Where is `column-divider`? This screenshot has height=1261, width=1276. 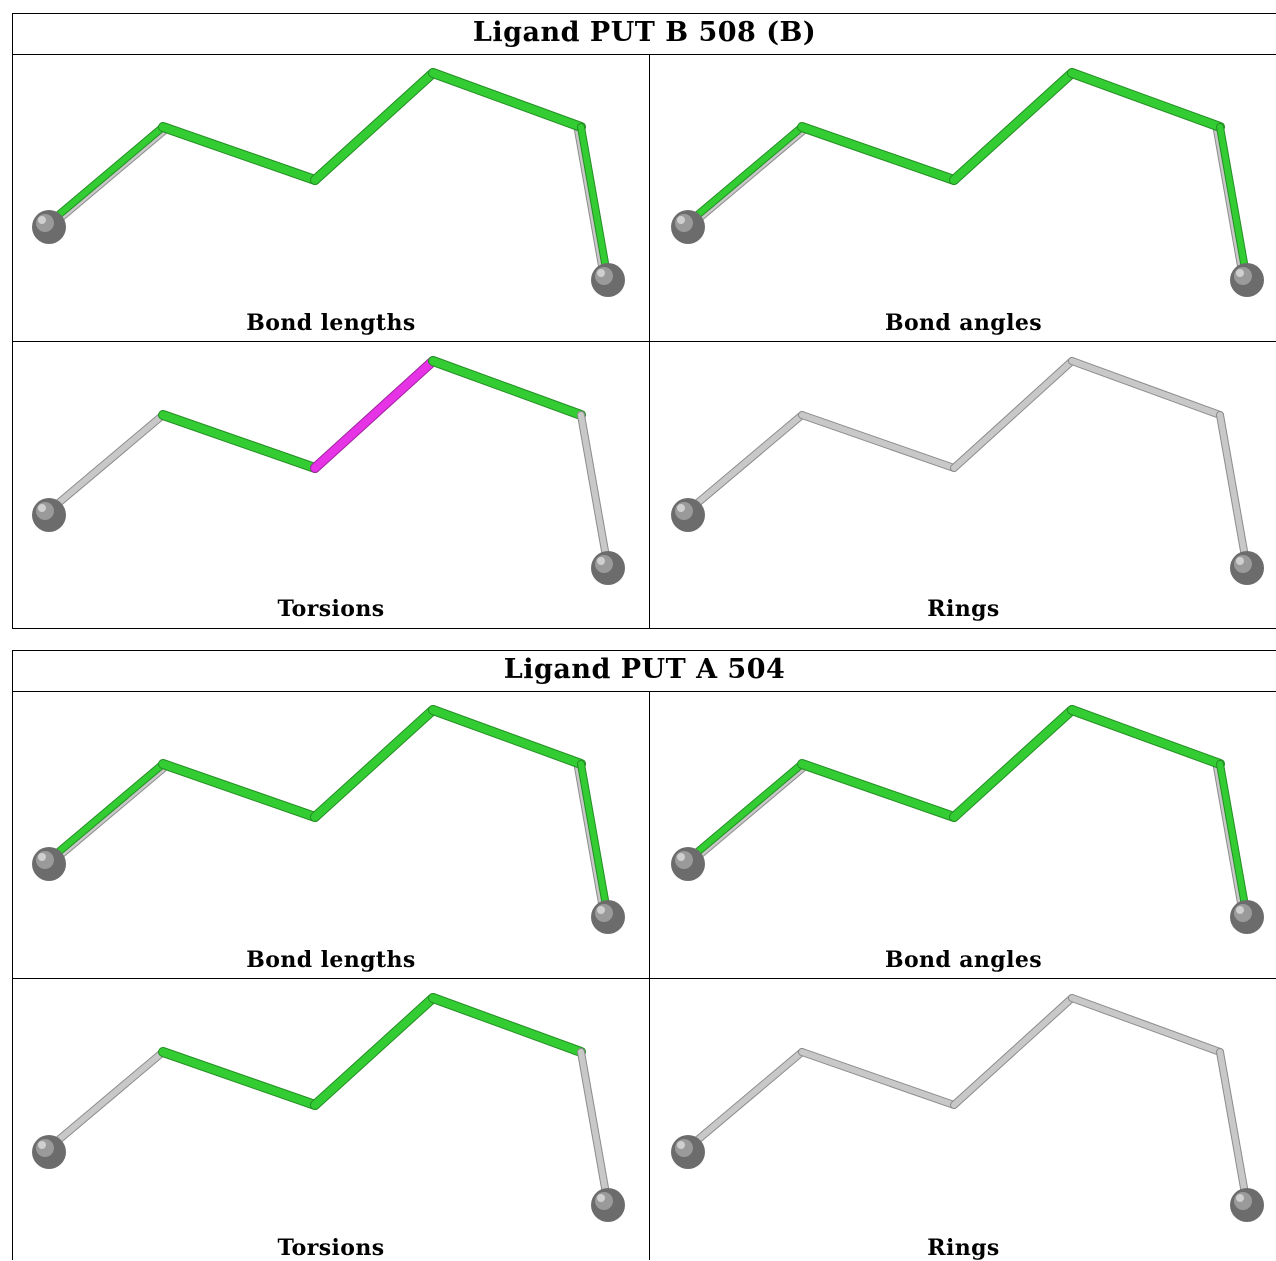 column-divider is located at coordinates (649, 975).